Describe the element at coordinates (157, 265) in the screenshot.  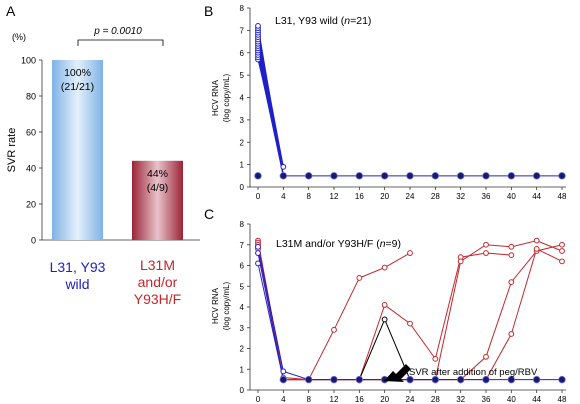
I see `category-label: L31M` at that location.